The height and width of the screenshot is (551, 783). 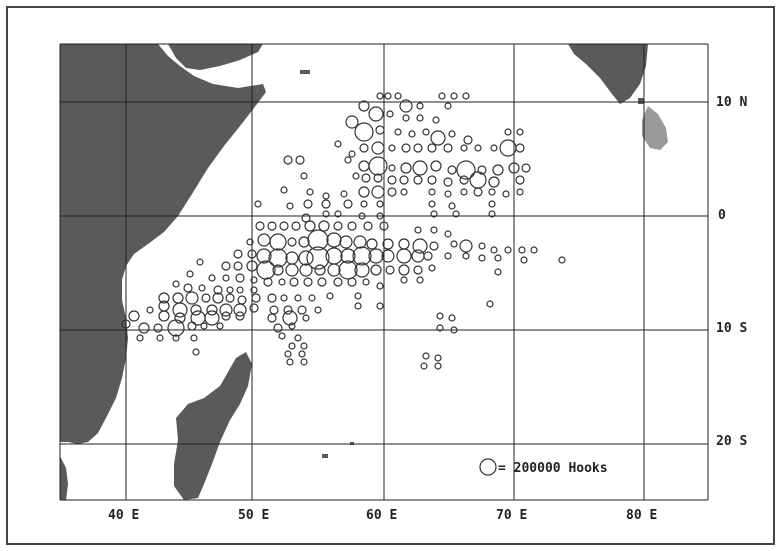 What do you see at coordinates (305, 72) in the screenshot?
I see `socotra-island` at bounding box center [305, 72].